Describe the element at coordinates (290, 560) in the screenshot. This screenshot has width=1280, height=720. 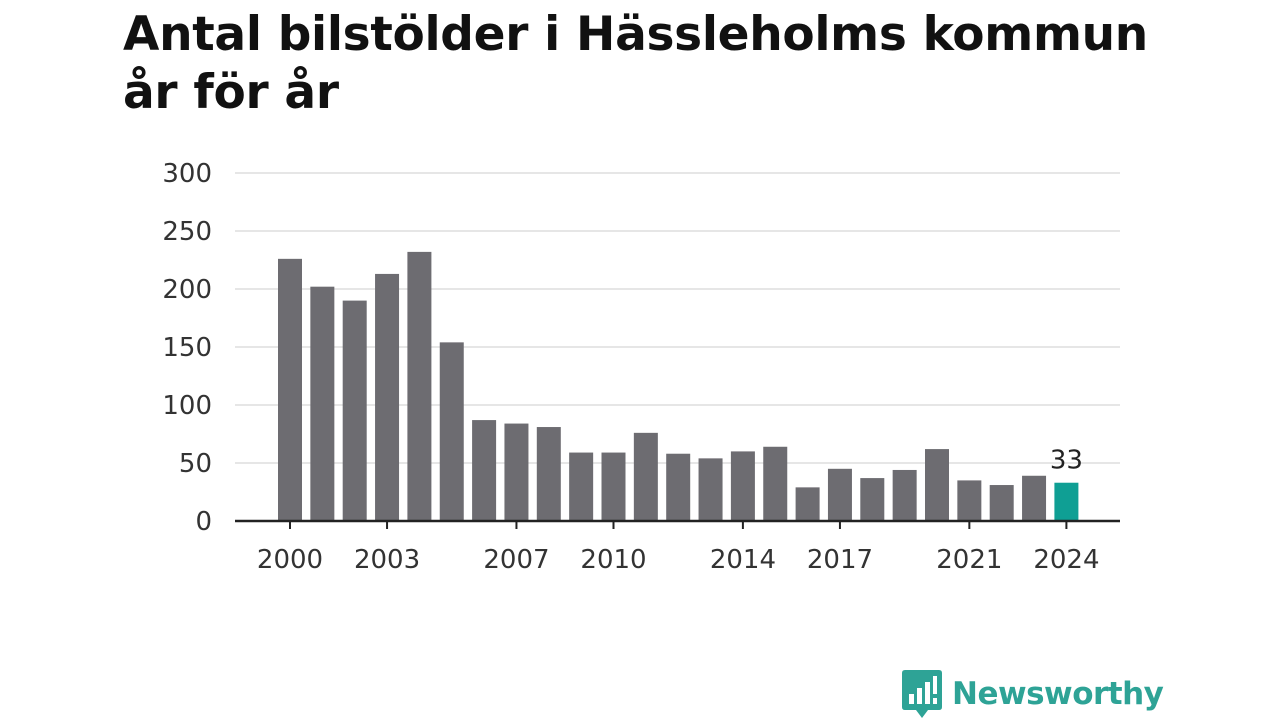
I see `x-tick-label: 2000` at that location.